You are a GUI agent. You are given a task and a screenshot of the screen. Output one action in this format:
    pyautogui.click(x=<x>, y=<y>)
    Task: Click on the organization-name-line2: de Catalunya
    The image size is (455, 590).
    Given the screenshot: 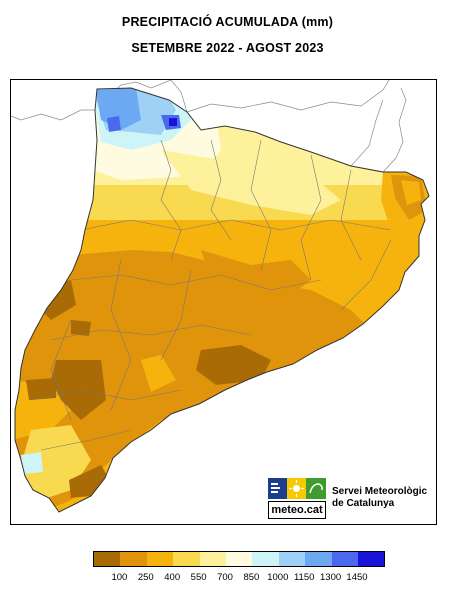 What is the action you would take?
    pyautogui.click(x=363, y=503)
    